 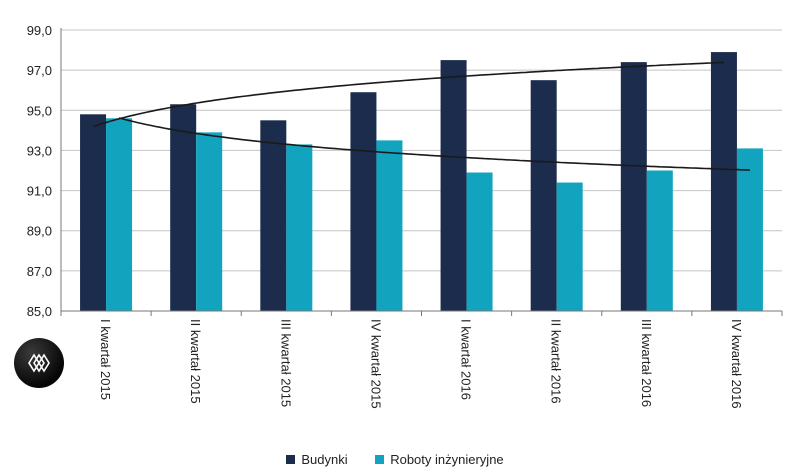 What do you see at coordinates (195, 361) in the screenshot?
I see `x-category-label: II kwartał 2015` at bounding box center [195, 361].